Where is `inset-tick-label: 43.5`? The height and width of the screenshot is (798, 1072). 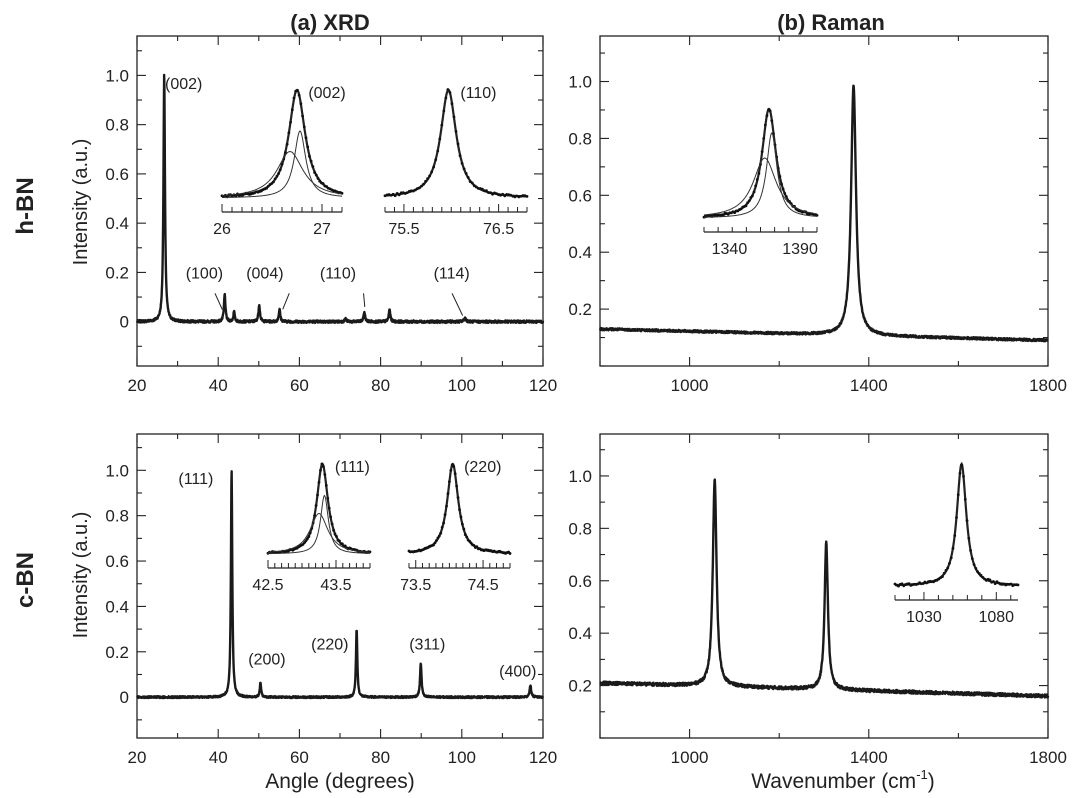 inset-tick-label: 43.5 is located at coordinates (335, 585).